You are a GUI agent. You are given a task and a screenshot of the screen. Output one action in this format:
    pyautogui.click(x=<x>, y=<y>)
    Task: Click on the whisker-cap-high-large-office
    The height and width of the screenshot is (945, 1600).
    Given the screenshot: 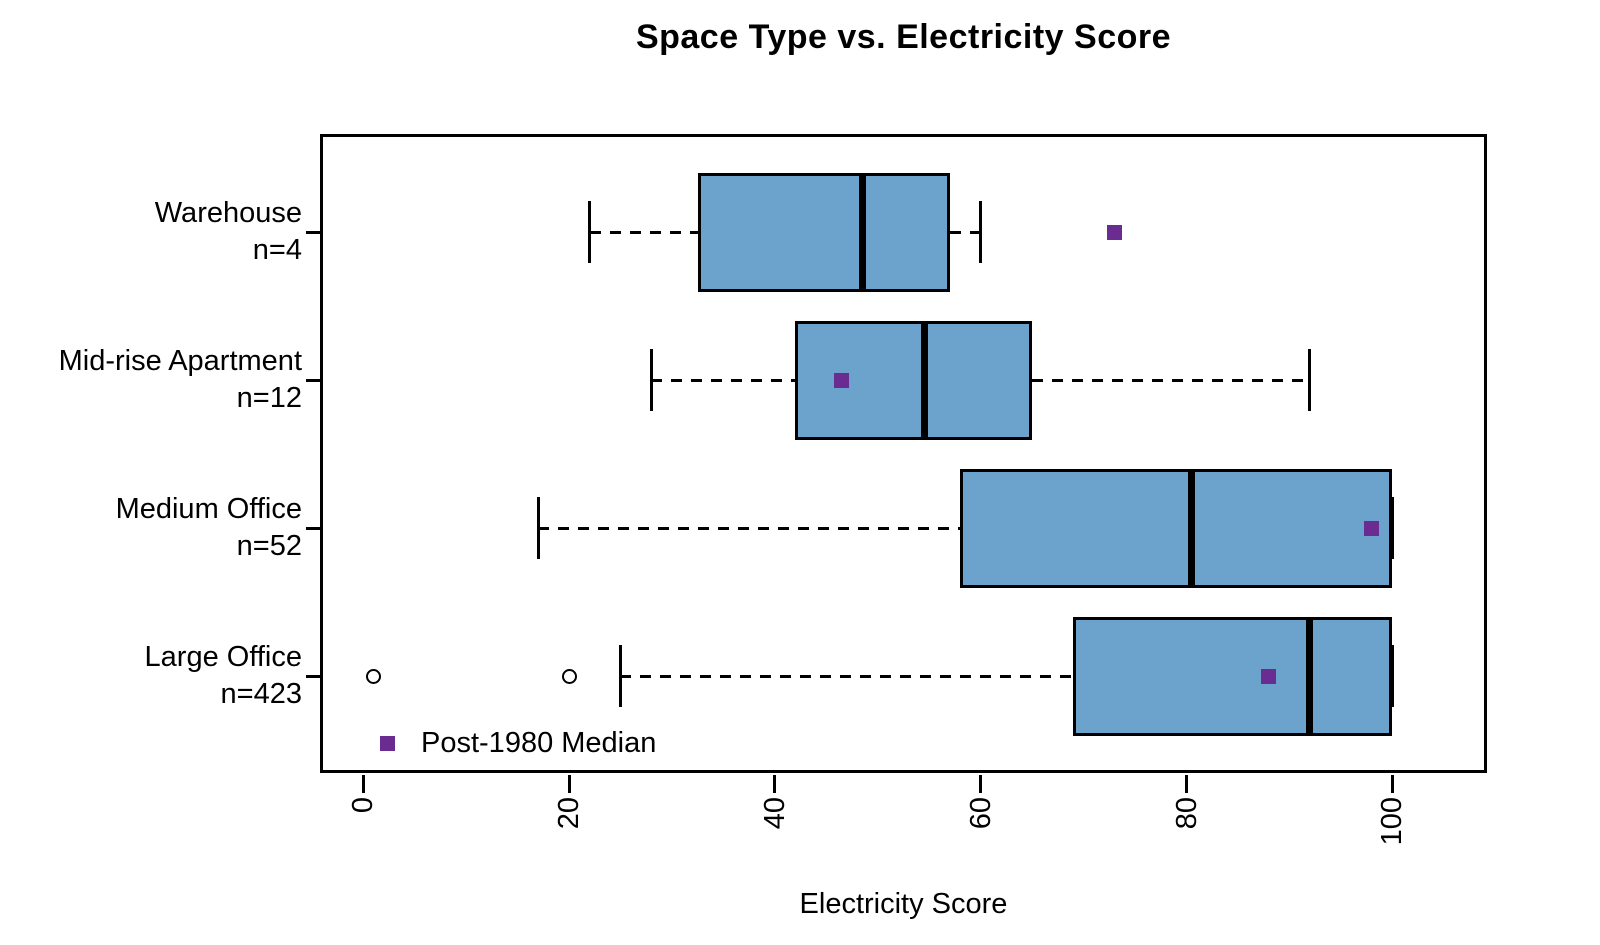 What is the action you would take?
    pyautogui.click(x=1392, y=676)
    